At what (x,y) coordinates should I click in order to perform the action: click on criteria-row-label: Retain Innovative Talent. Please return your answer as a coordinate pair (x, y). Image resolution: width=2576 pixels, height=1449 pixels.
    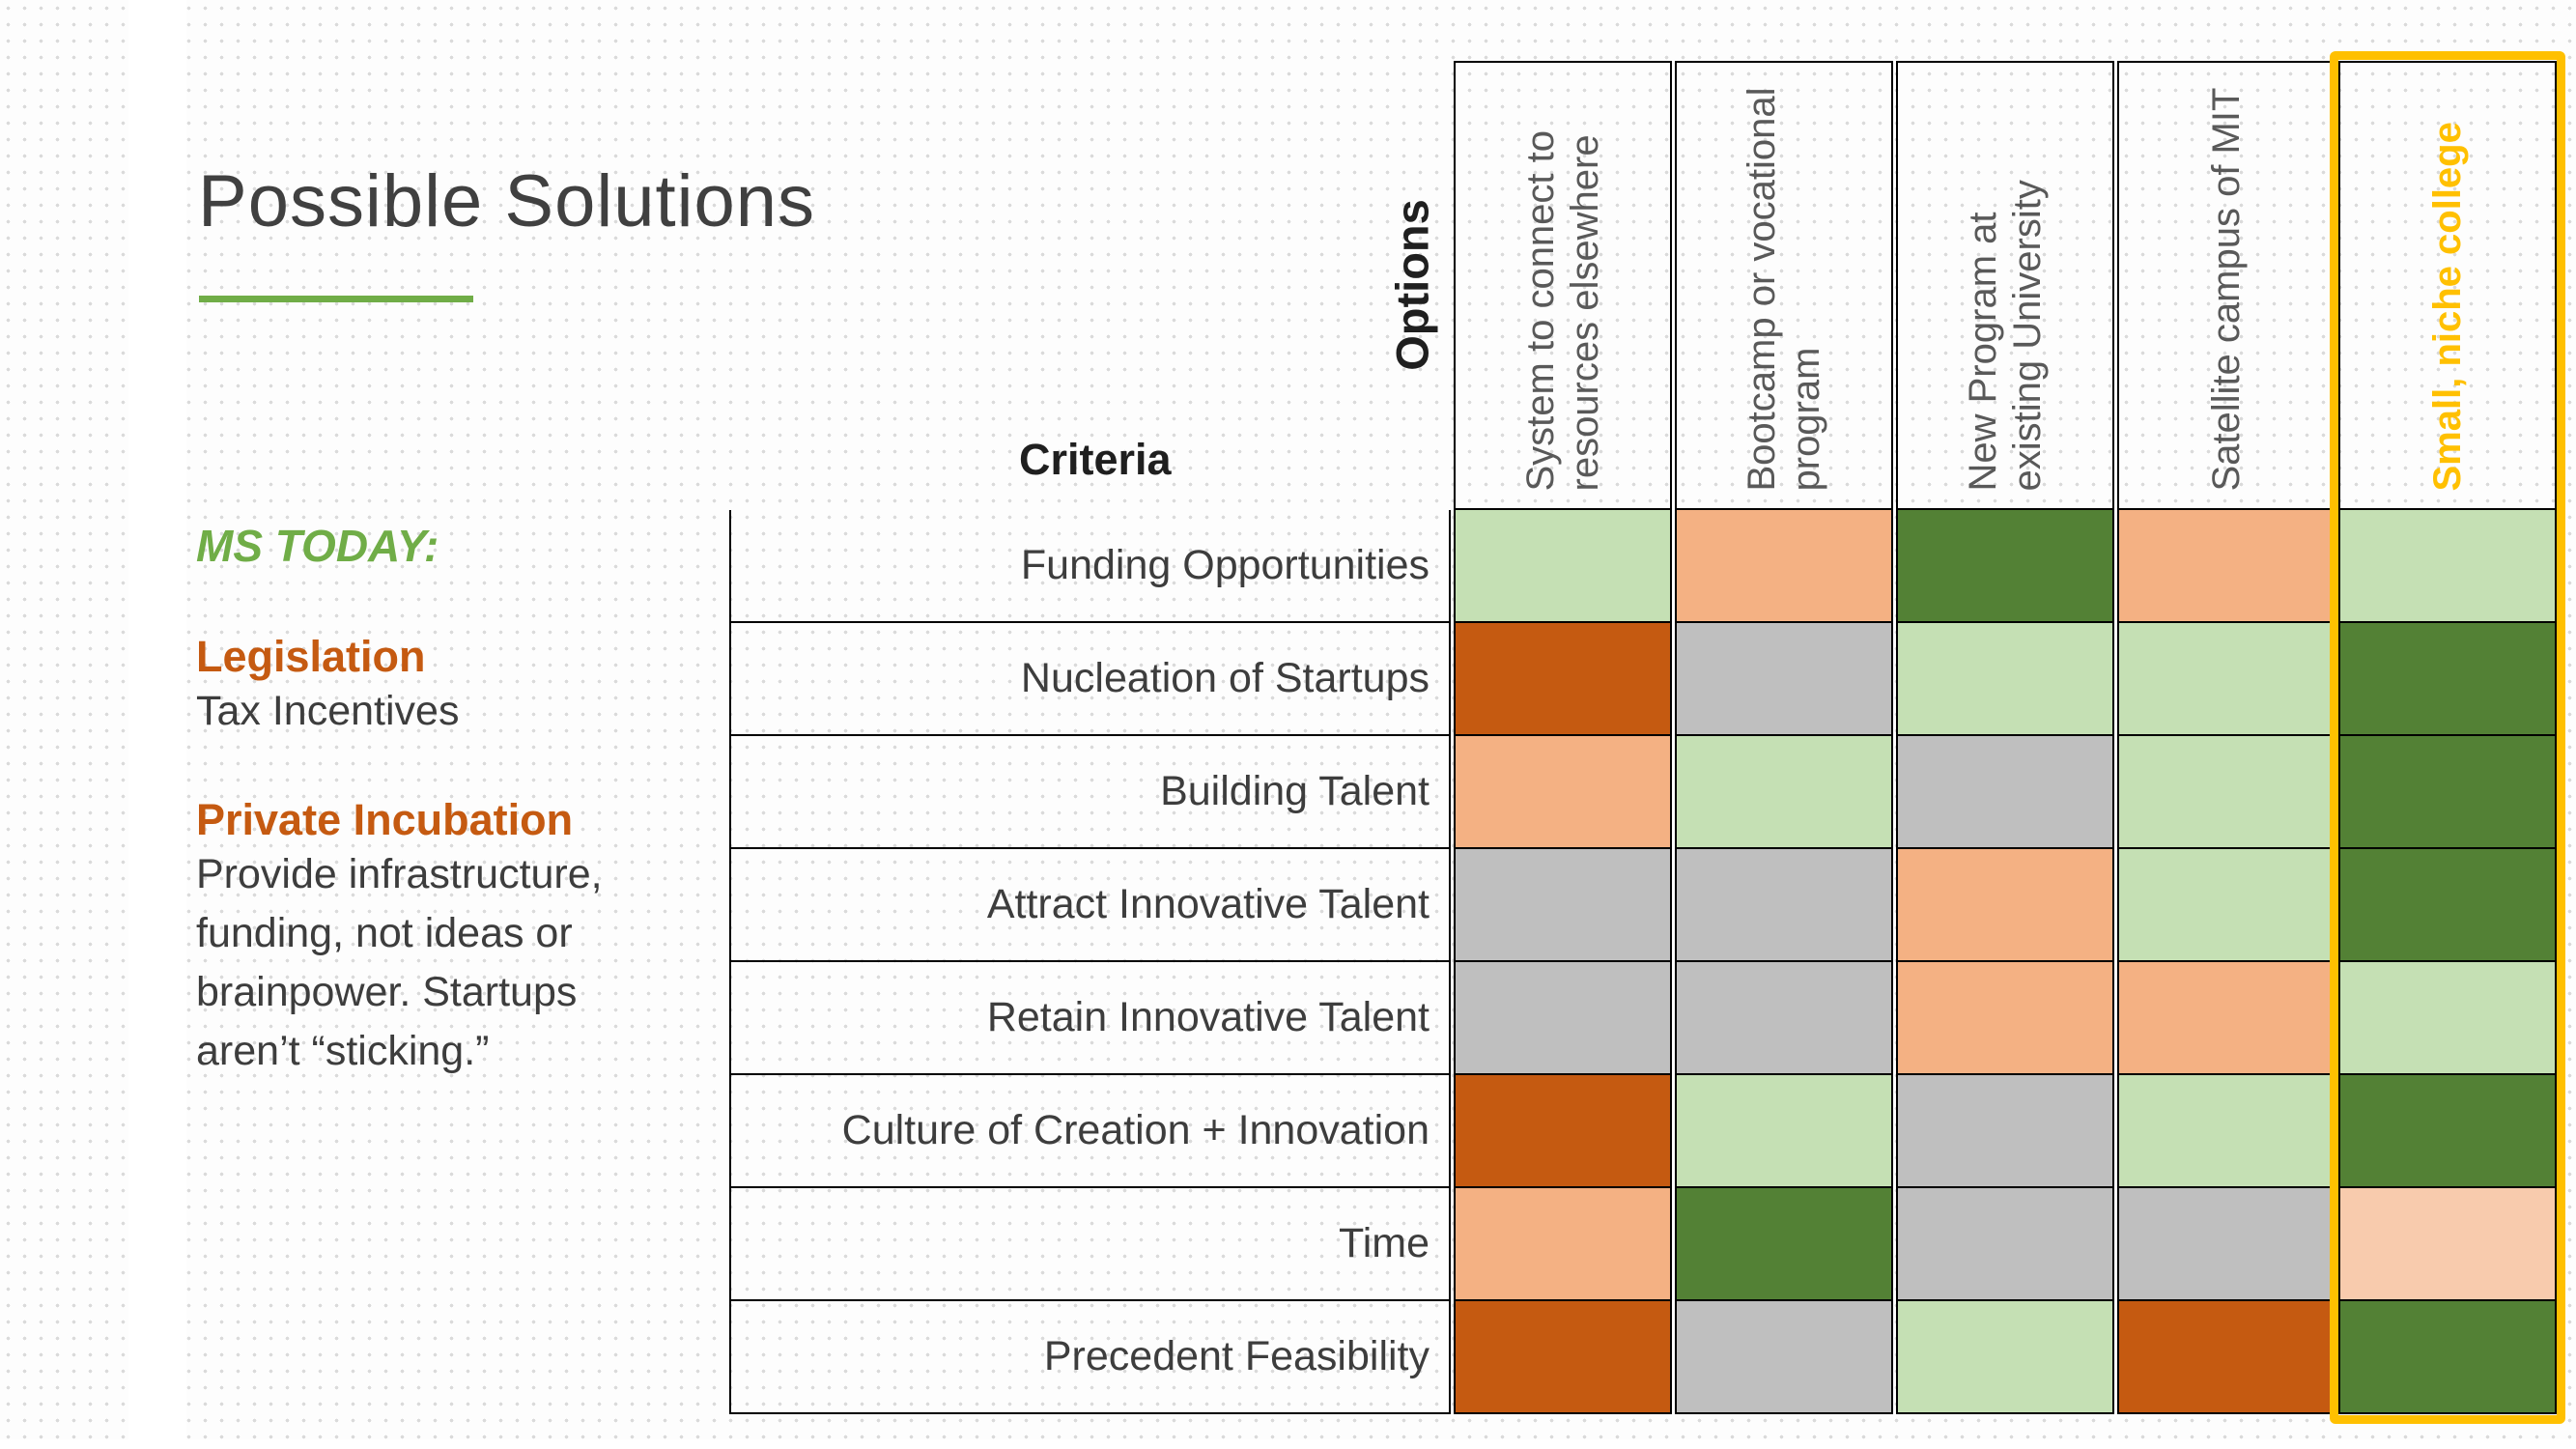
    Looking at the image, I should click on (1090, 1018).